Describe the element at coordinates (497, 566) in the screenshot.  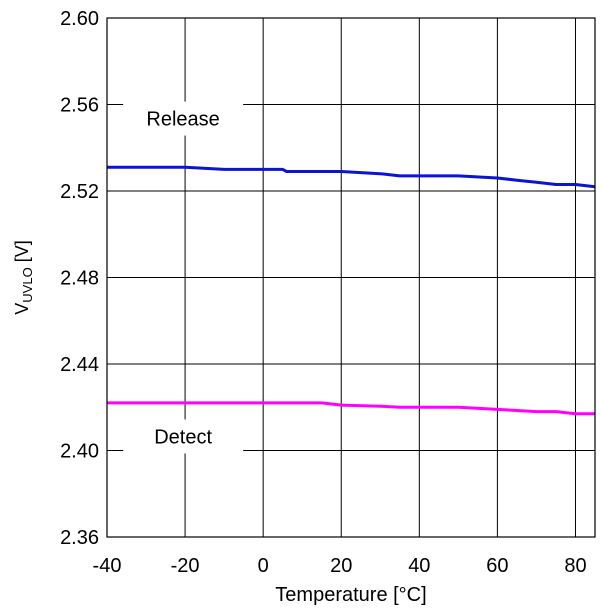
I see `x-tick-label: 60` at that location.